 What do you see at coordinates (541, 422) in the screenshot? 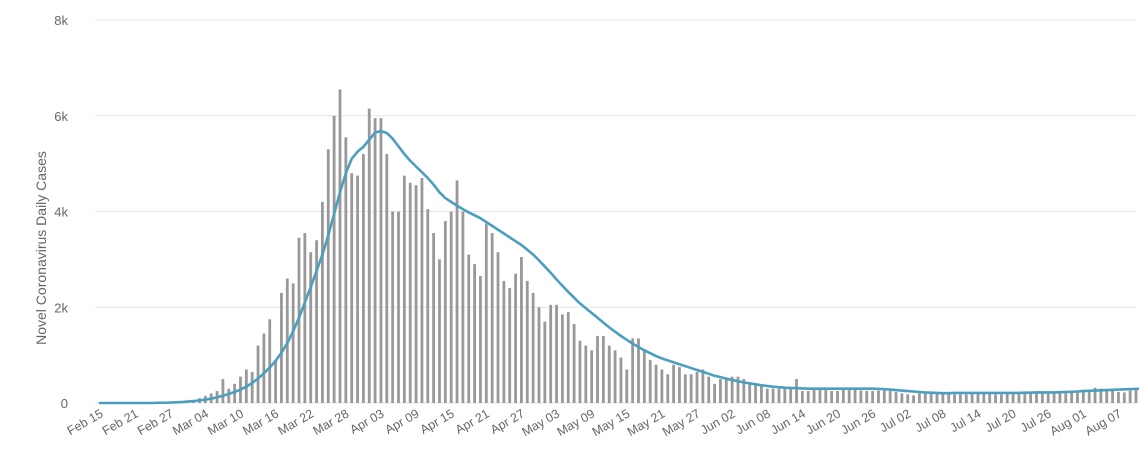
I see `x-tick-label: May 03` at bounding box center [541, 422].